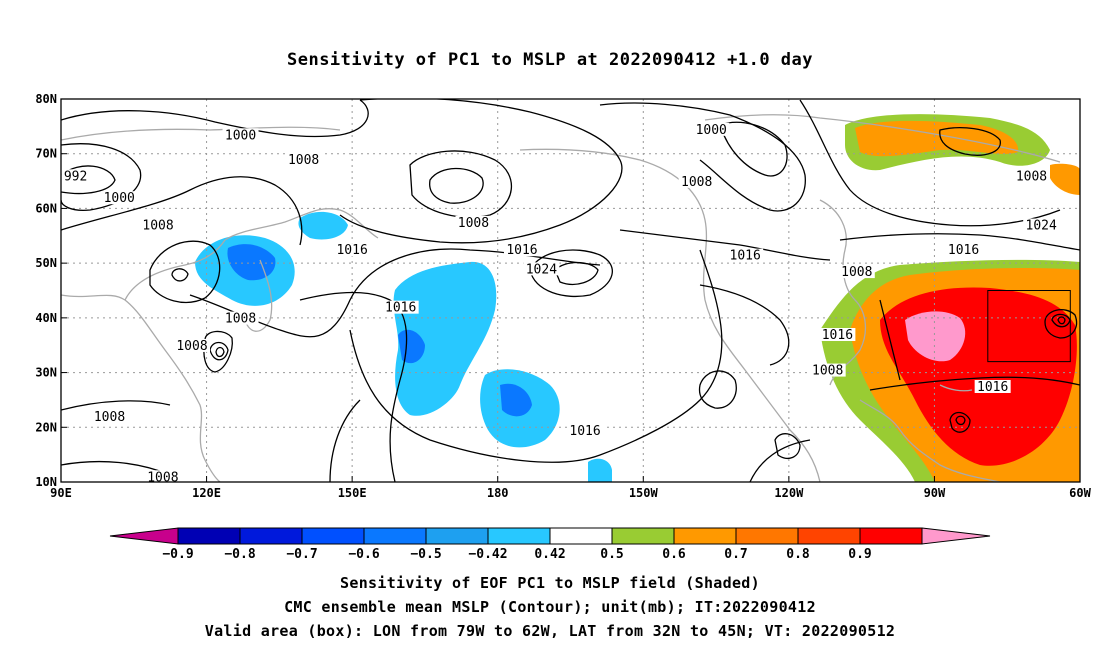 The height and width of the screenshot is (650, 1100). What do you see at coordinates (46, 99) in the screenshot?
I see `lat-tick-label: 80N` at bounding box center [46, 99].